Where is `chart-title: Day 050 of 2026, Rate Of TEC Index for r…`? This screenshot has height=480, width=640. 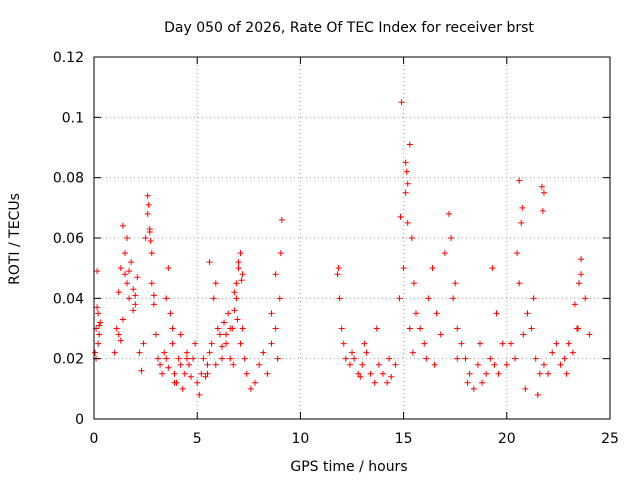 chart-title: Day 050 of 2026, Rate Of TEC Index for r… is located at coordinates (349, 28).